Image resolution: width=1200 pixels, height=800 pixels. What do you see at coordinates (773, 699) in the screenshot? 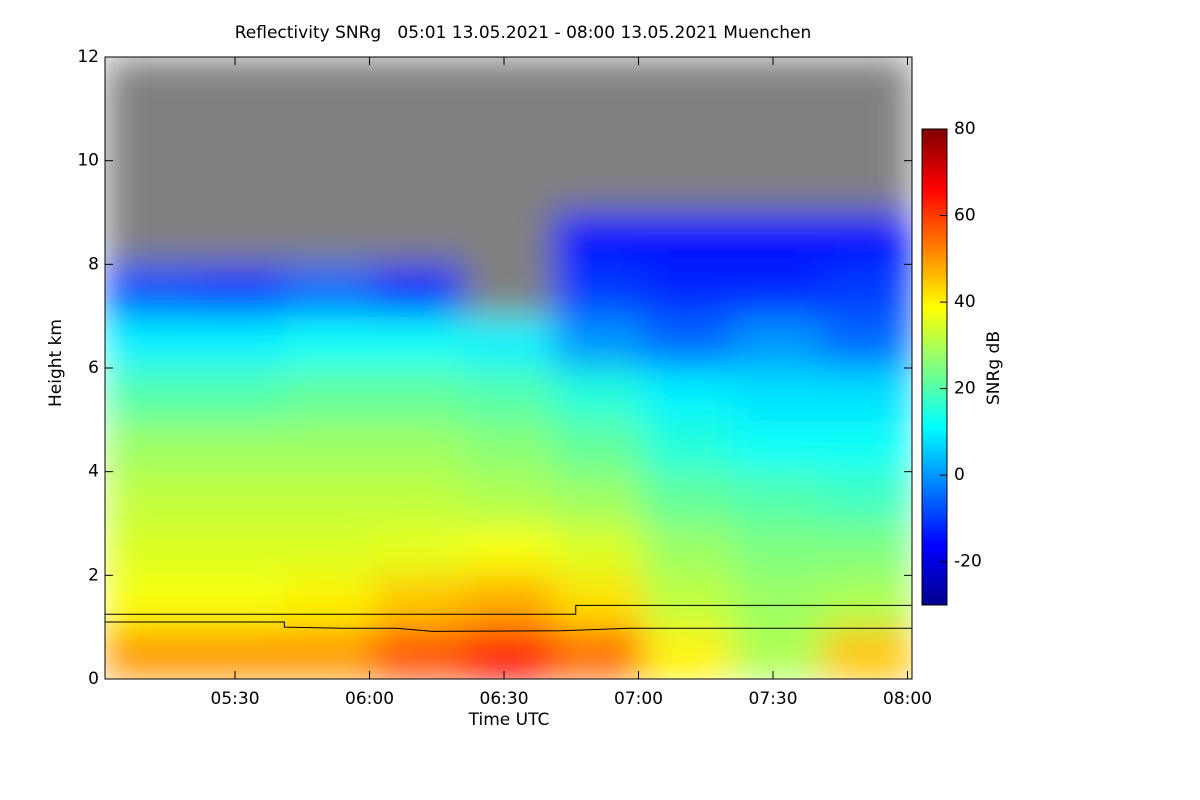
I see `x-tick-label: 07:30` at bounding box center [773, 699].